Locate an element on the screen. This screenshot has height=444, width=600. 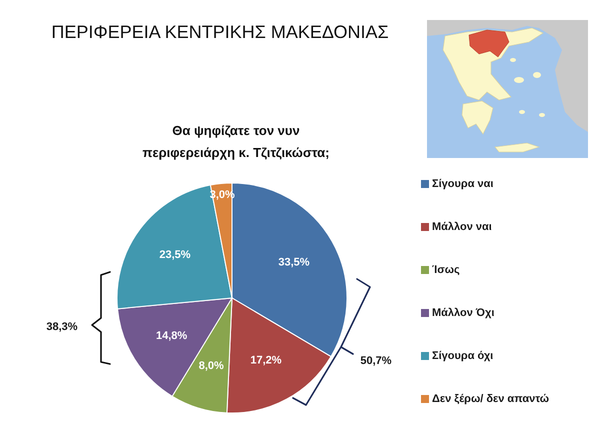
legend-label: Μάλλον ναι is located at coordinates (462, 227).